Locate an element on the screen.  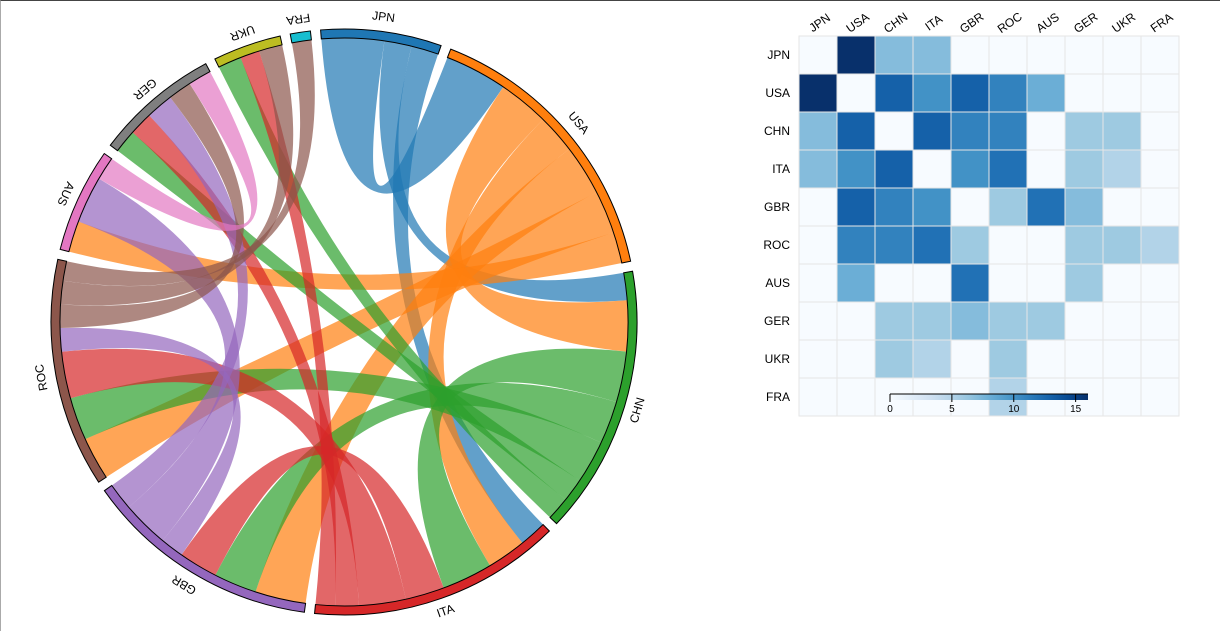
heatmap-cell-ita-ukr is located at coordinates (1122, 169).